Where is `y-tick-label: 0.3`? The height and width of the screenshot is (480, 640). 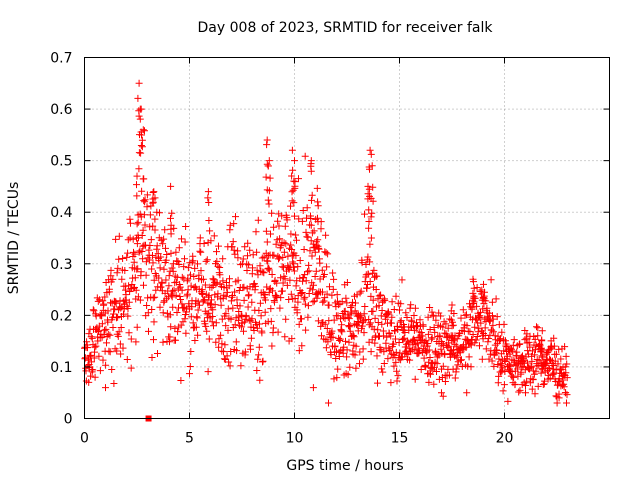 y-tick-label: 0.3 is located at coordinates (61, 265).